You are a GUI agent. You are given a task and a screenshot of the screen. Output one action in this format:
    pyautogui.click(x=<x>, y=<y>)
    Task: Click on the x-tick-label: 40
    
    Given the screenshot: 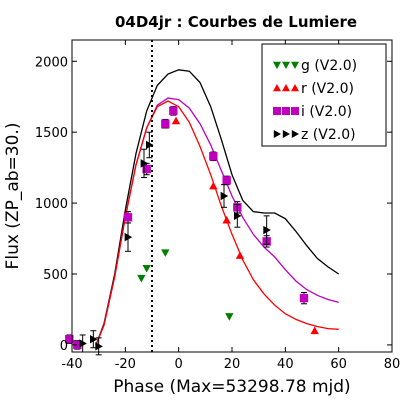 What is the action you would take?
    pyautogui.click(x=285, y=364)
    